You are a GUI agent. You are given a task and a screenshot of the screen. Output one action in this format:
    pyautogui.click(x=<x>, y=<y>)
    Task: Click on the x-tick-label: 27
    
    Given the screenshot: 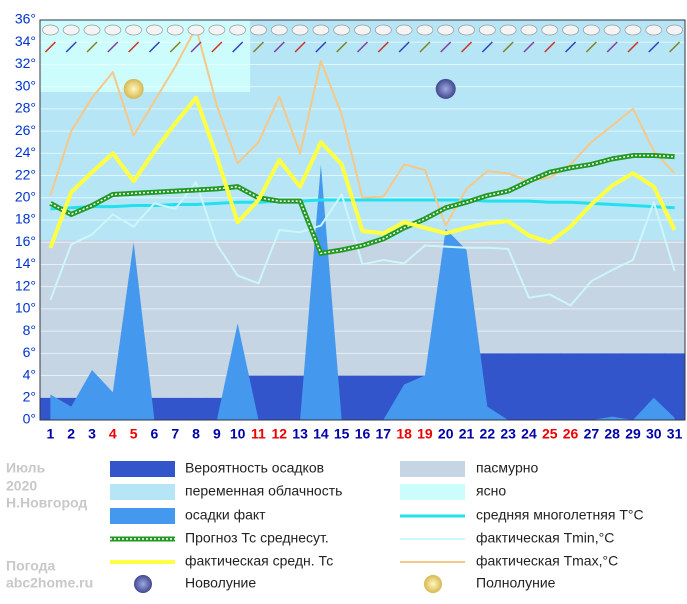 What is the action you would take?
    pyautogui.click(x=592, y=434)
    